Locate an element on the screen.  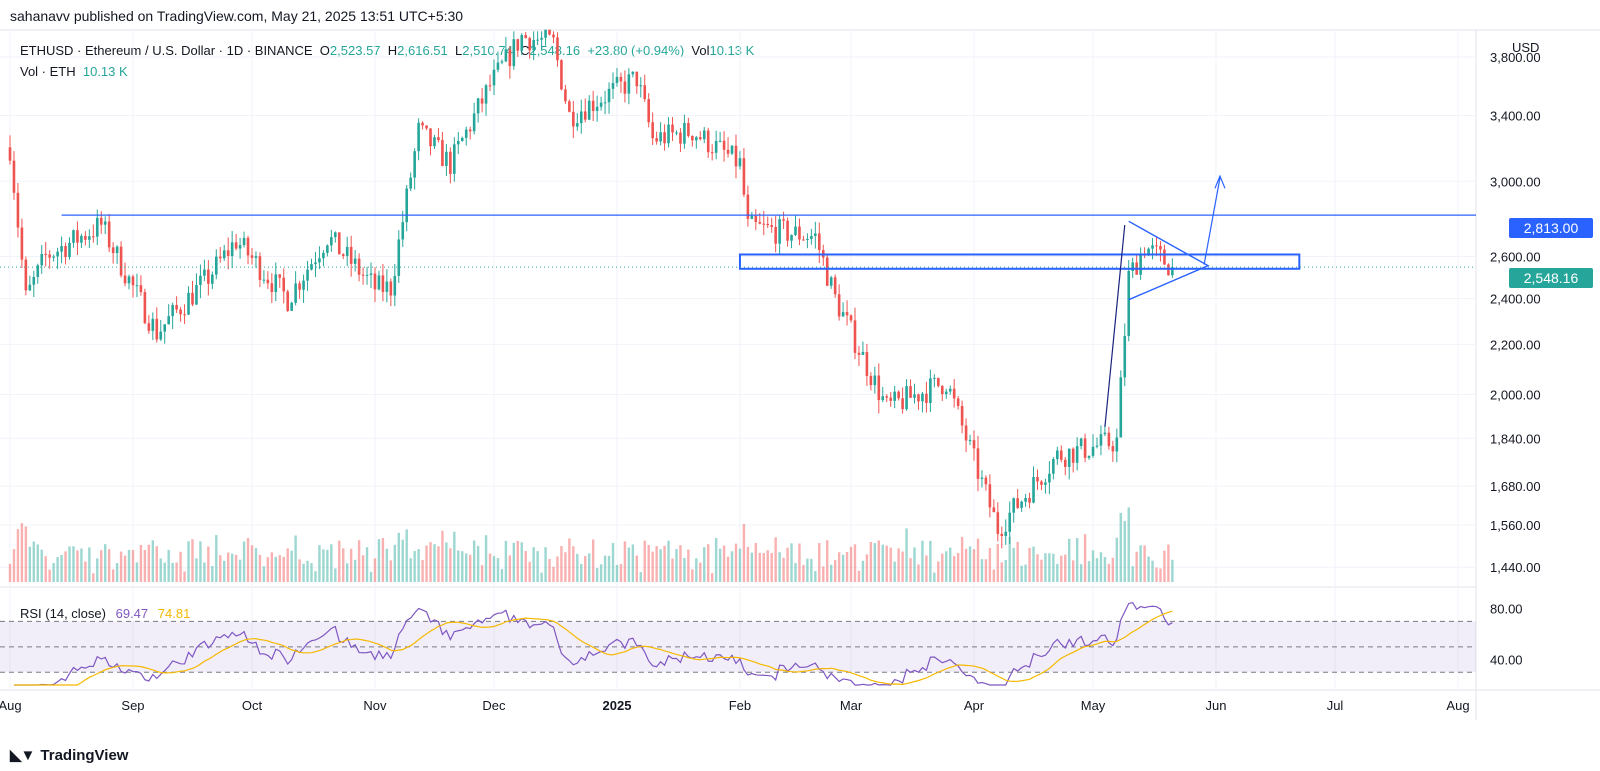
time-tick-label: Aug is located at coordinates (11, 705).